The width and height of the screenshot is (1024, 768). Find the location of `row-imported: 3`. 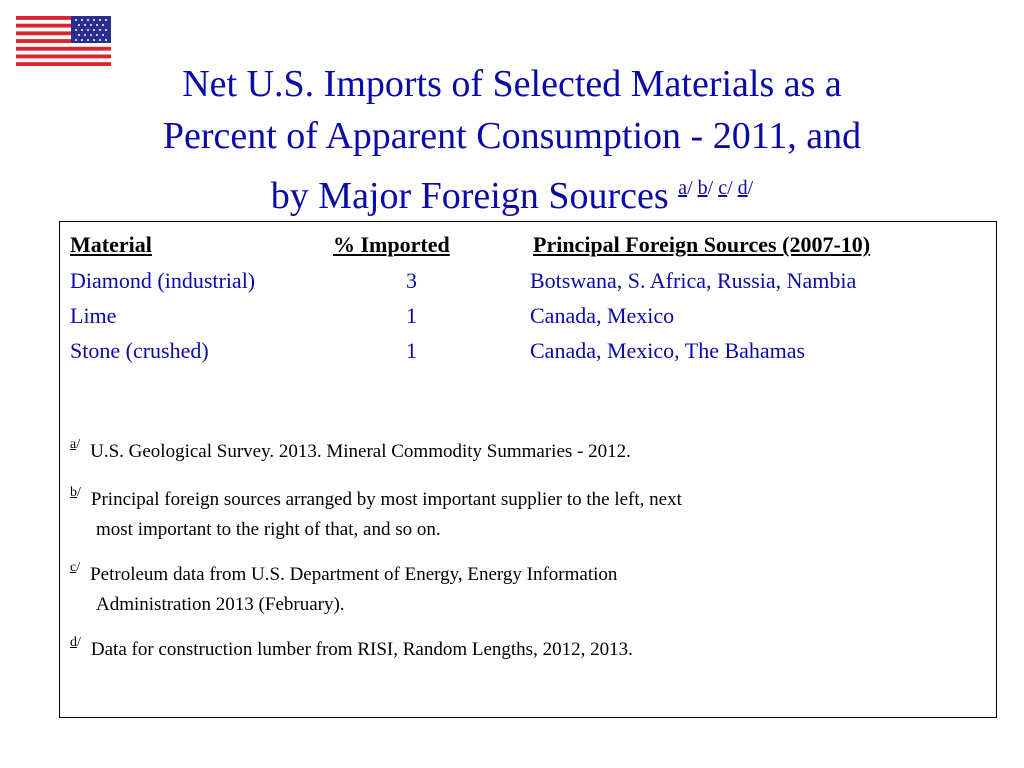

row-imported: 3 is located at coordinates (411, 280).